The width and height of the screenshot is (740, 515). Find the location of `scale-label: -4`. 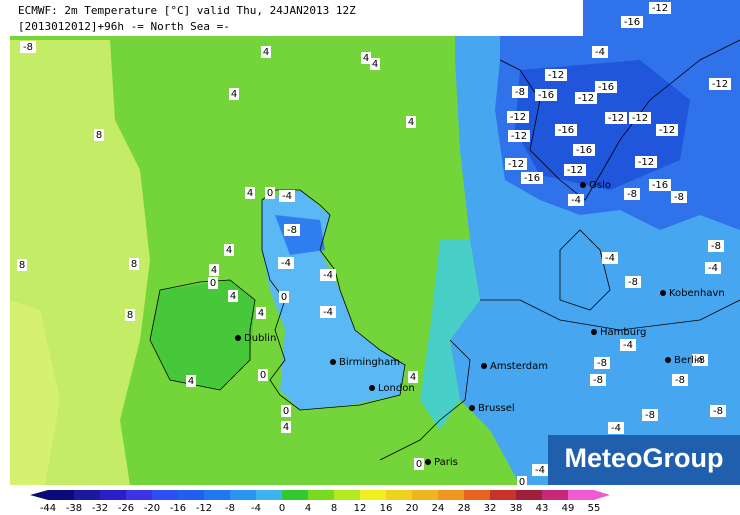

scale-label: -4 is located at coordinates (256, 508).